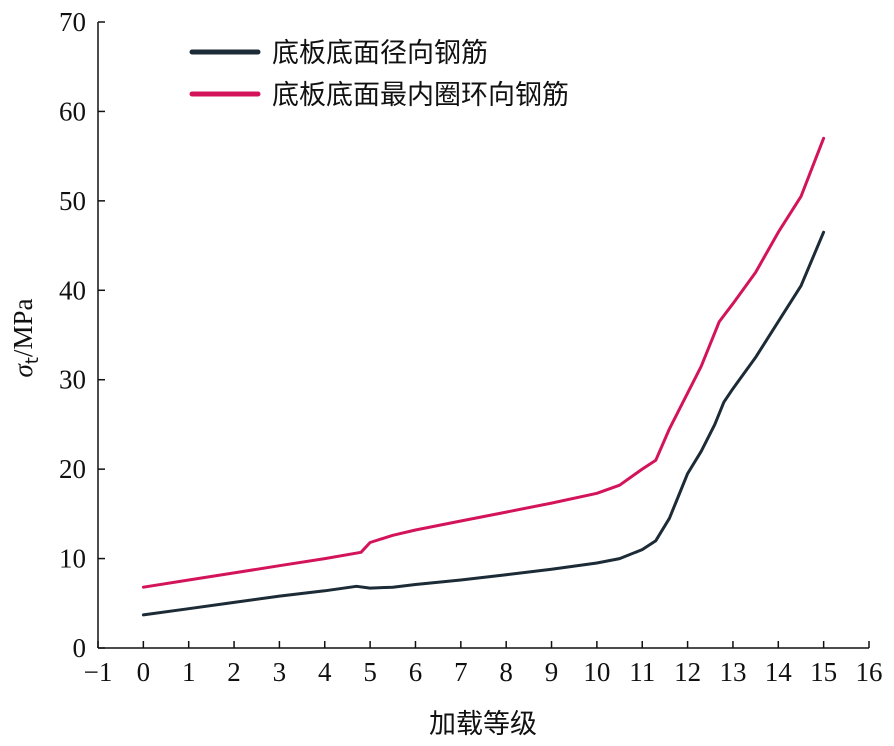 Image resolution: width=894 pixels, height=746 pixels. Describe the element at coordinates (72, 111) in the screenshot. I see `y-tick-label: 60` at that location.